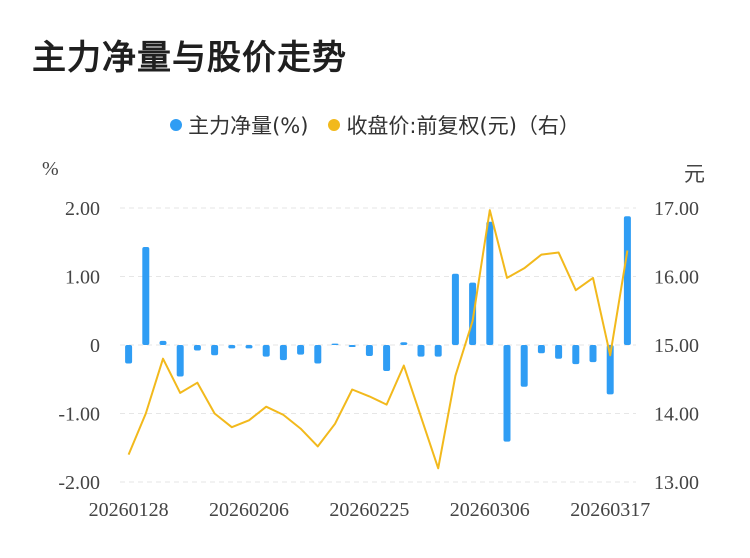 This screenshot has width=750, height=558. What do you see at coordinates (694, 174) in the screenshot?
I see `right-axis-unit: 元` at bounding box center [694, 174].